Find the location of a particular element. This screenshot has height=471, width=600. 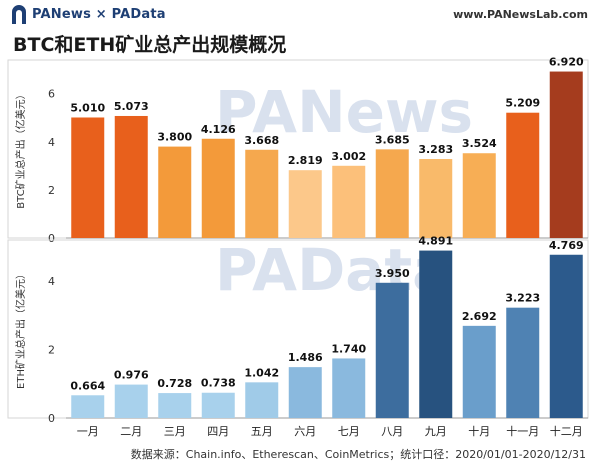

bar-value-label: 0.738 is located at coordinates (218, 383).